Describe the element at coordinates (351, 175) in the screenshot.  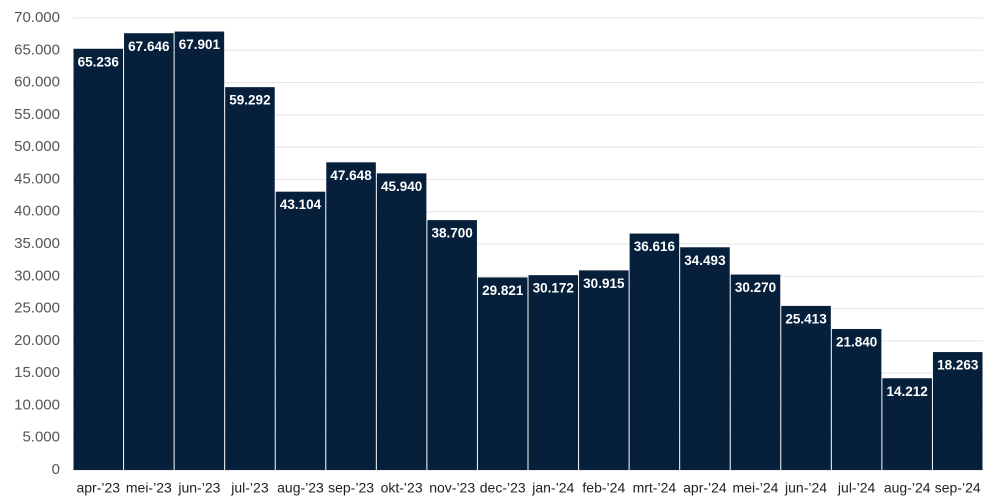
I see `value-label: 47.648` at that location.